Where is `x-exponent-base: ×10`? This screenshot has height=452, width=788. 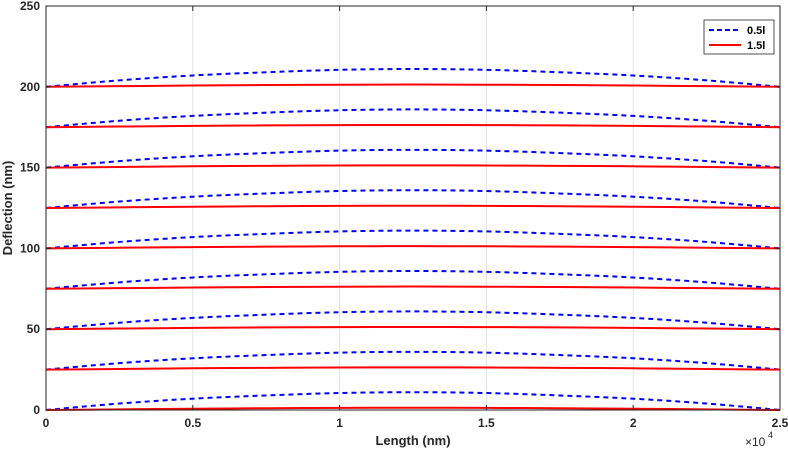
x-exponent-base: ×10 is located at coordinates (755, 442).